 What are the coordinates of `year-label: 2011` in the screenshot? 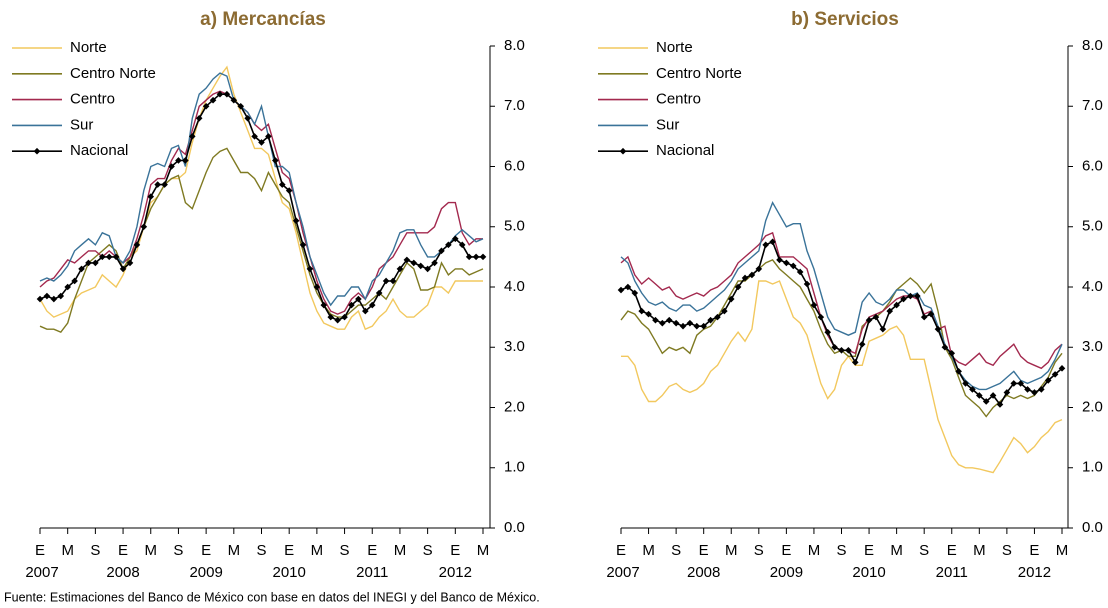 It's located at (952, 572).